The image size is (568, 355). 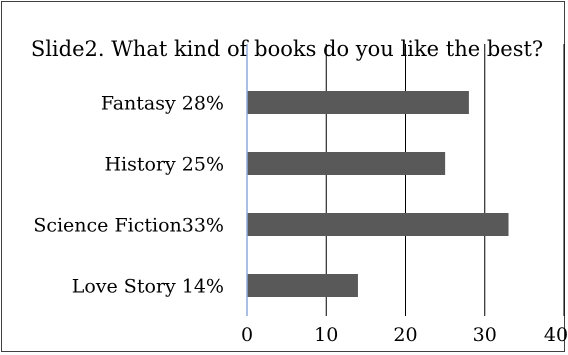 I want to click on x-tick-label: 10, so click(x=326, y=335).